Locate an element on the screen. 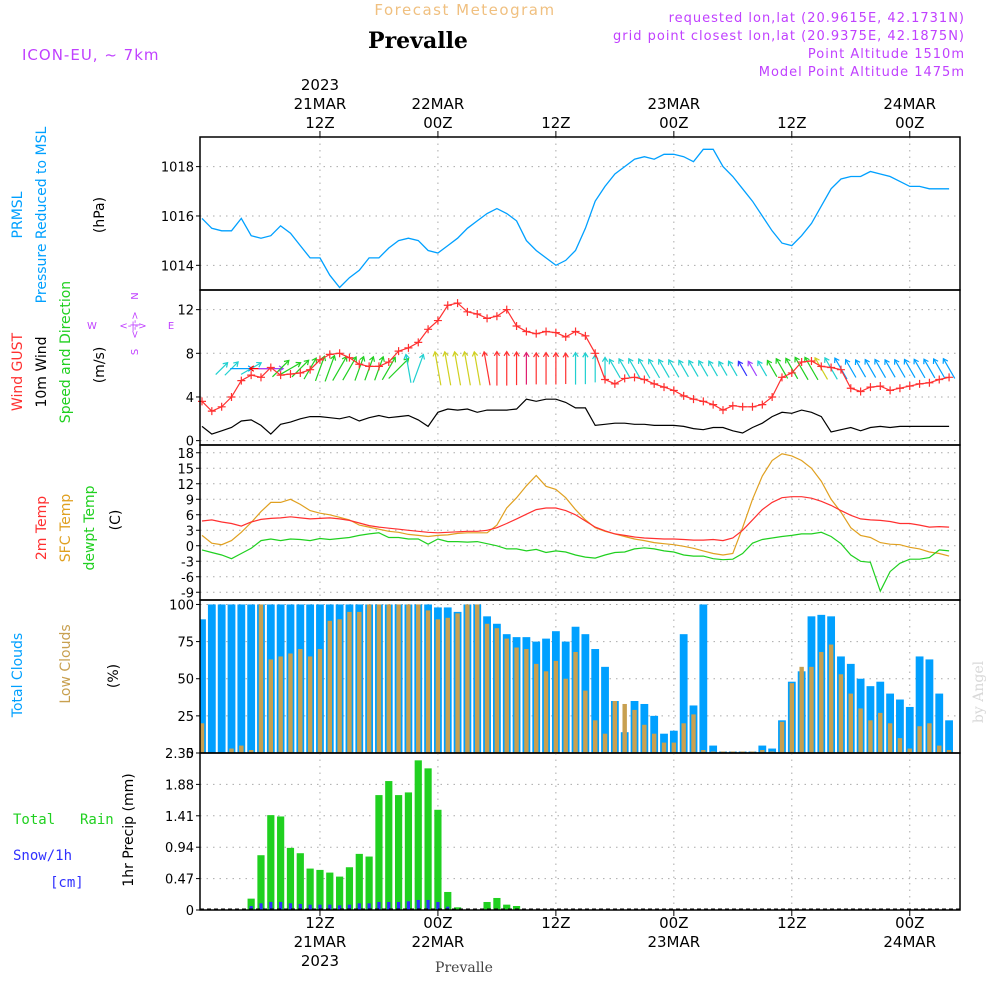  top-time-label: 12Z is located at coordinates (319, 123).